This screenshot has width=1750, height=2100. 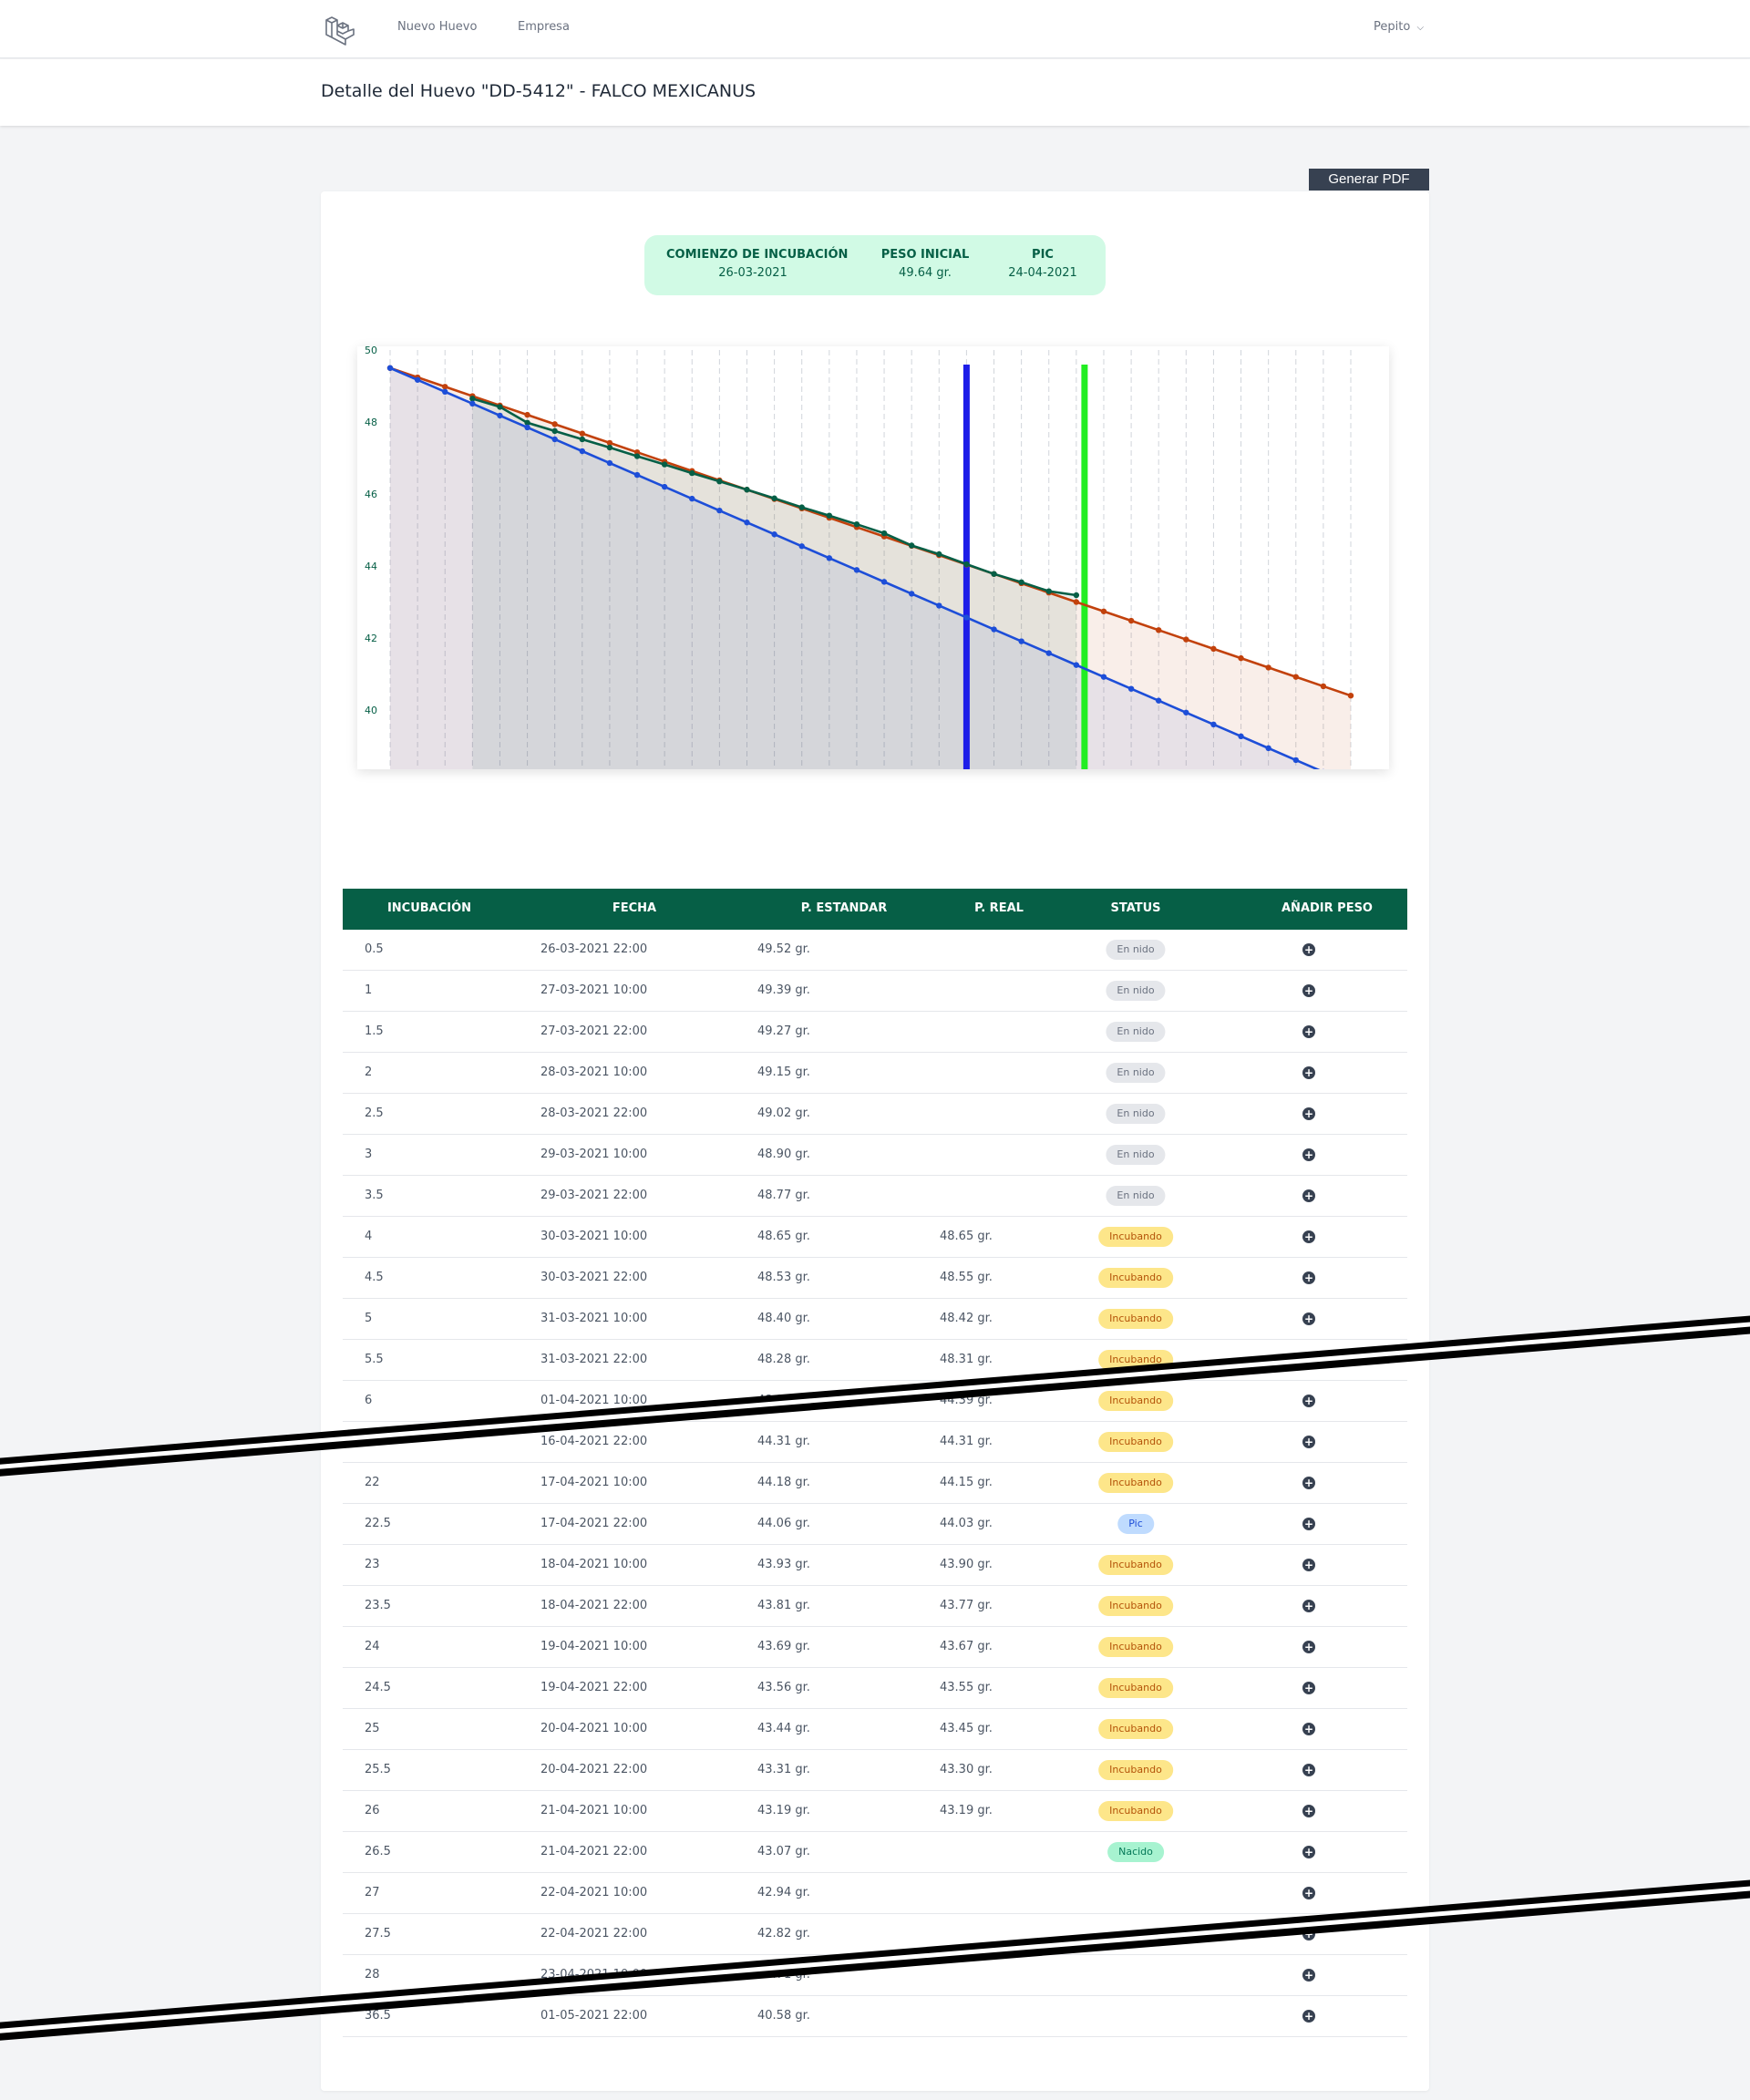 I want to click on cell-p-real: 44.15 gr., so click(x=967, y=1482).